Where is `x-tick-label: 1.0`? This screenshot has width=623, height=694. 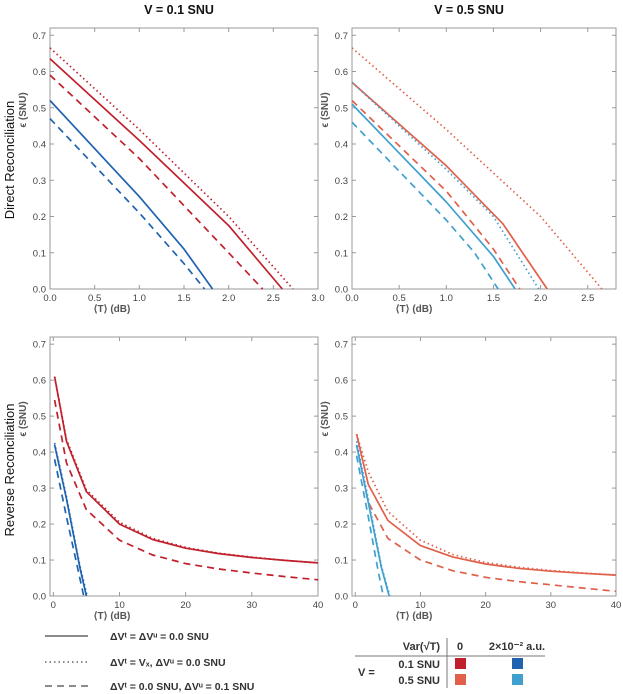 x-tick-label: 1.0 is located at coordinates (446, 298).